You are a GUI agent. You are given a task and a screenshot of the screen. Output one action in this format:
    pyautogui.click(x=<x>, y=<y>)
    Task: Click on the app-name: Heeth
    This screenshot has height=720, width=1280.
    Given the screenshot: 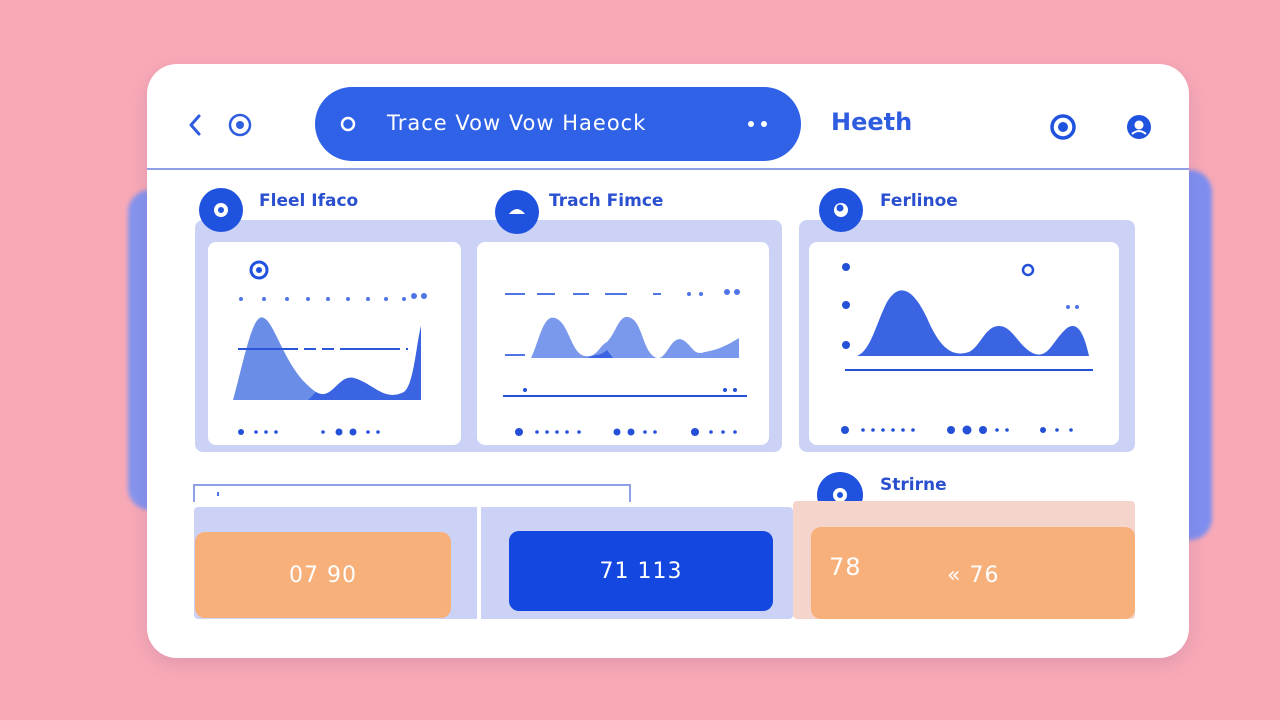 What is the action you would take?
    pyautogui.click(x=872, y=122)
    